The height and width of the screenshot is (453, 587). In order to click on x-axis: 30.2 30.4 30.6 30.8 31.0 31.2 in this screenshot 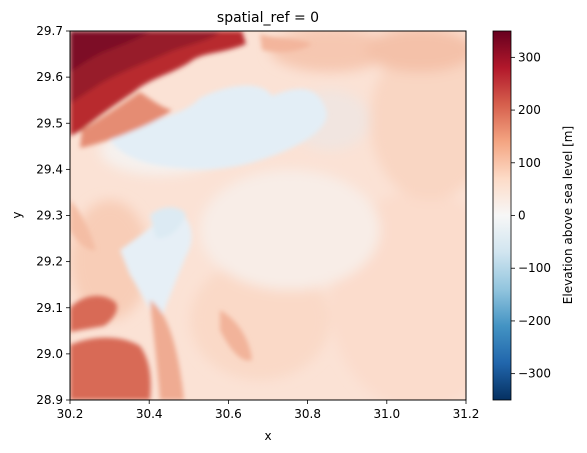, I will do `click(268, 410)`.